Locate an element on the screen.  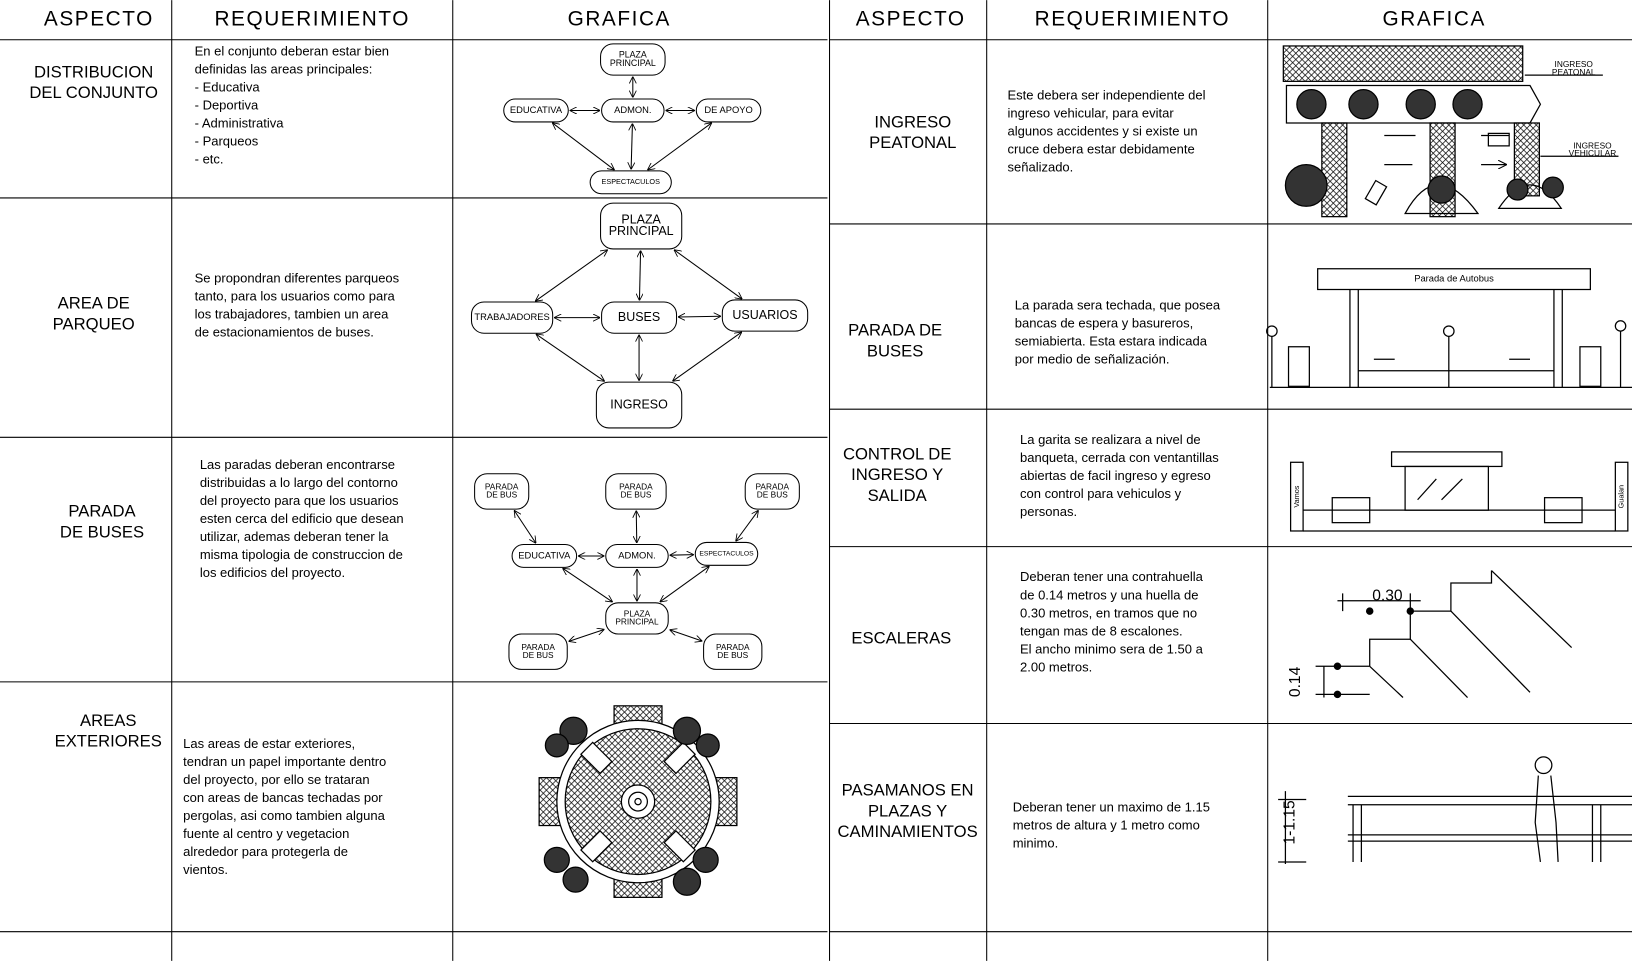
aspect: ESCALERAS is located at coordinates (901, 638).